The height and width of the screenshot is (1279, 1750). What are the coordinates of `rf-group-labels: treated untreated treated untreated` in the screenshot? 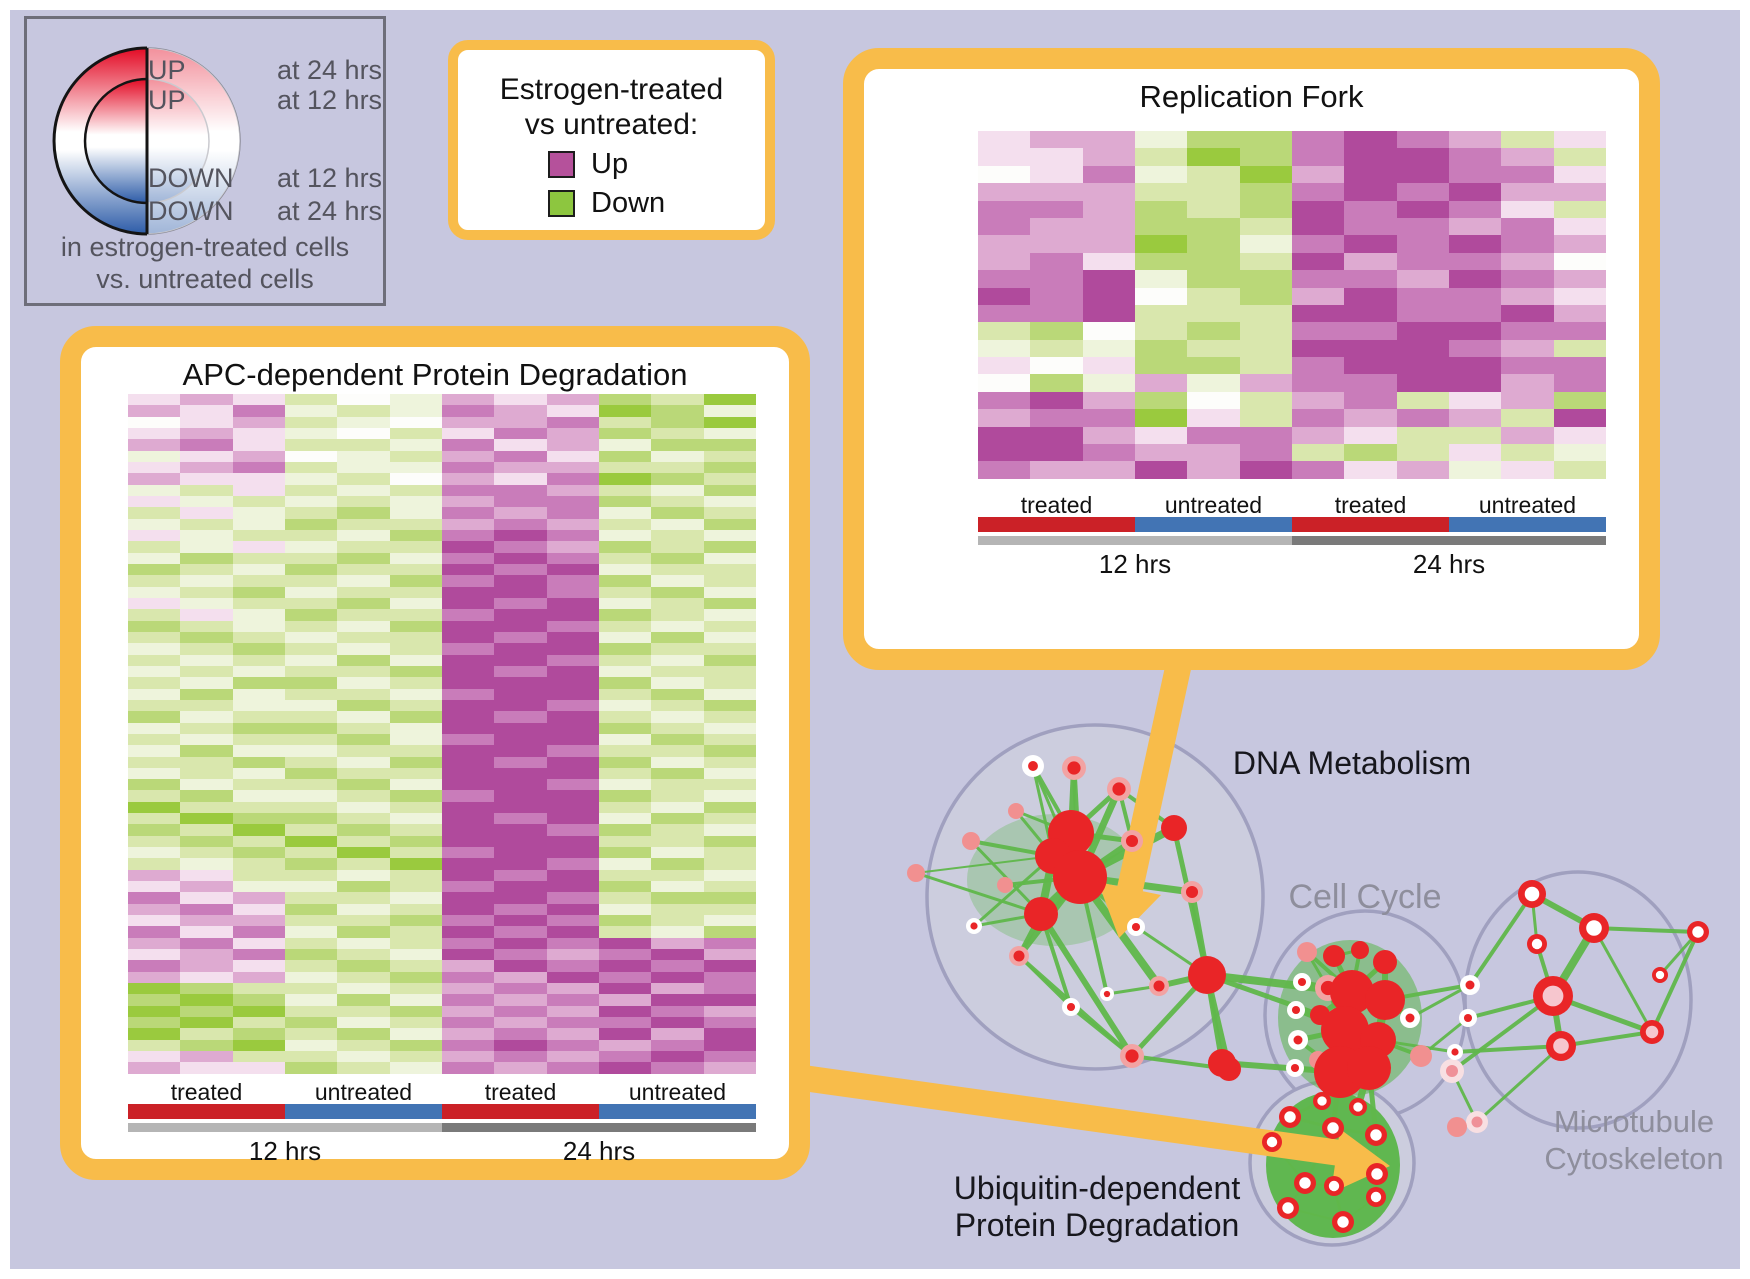 It's located at (1292, 505).